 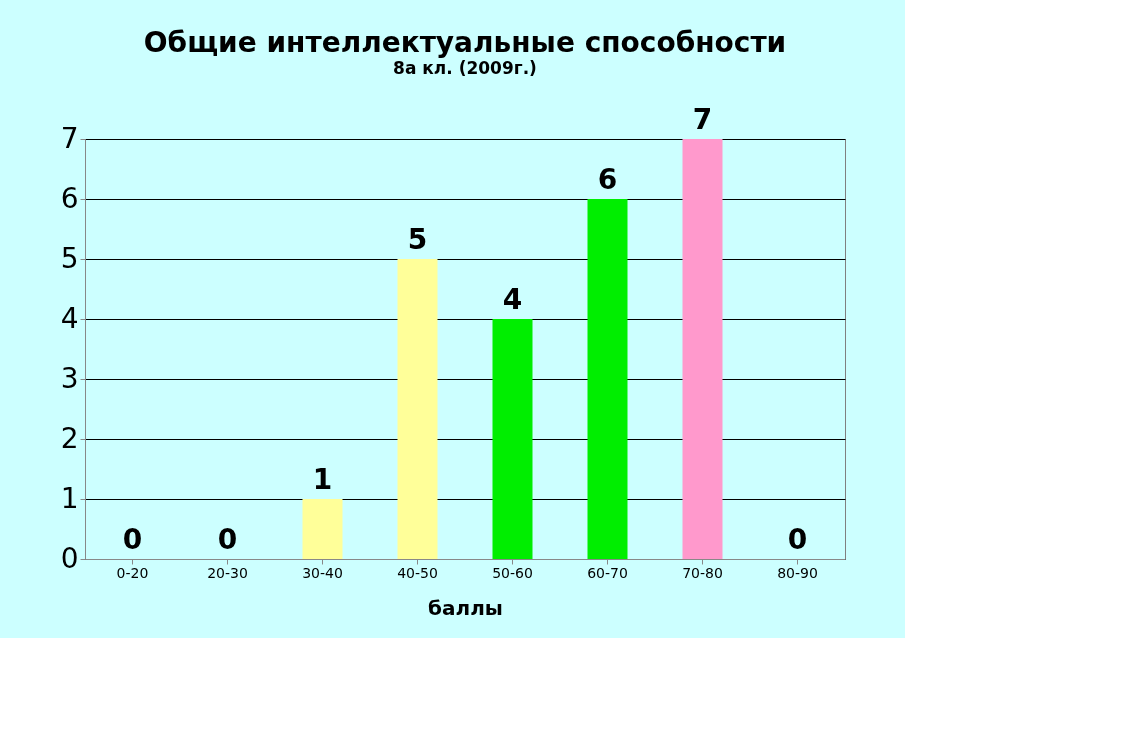 I want to click on y-tick-label: 6, so click(x=69, y=198).